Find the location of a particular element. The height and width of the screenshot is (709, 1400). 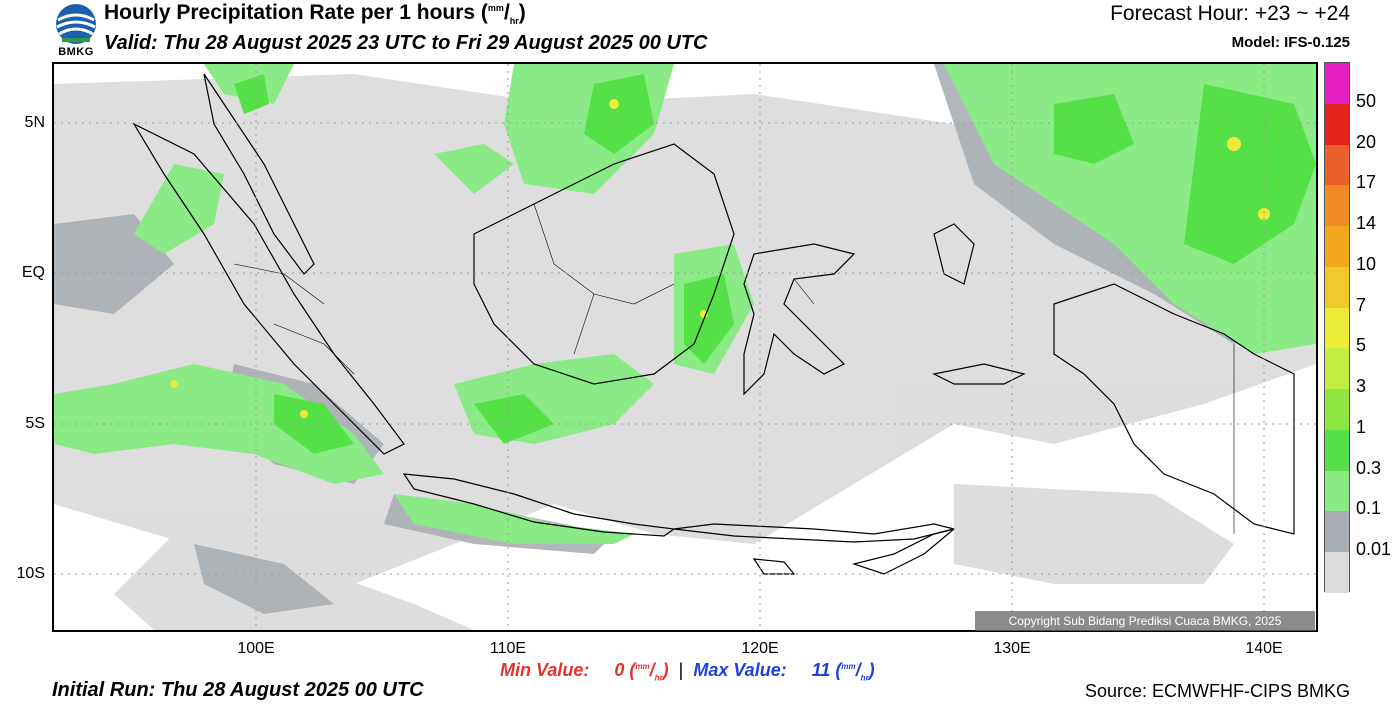

island-sulawesi is located at coordinates (799, 319).